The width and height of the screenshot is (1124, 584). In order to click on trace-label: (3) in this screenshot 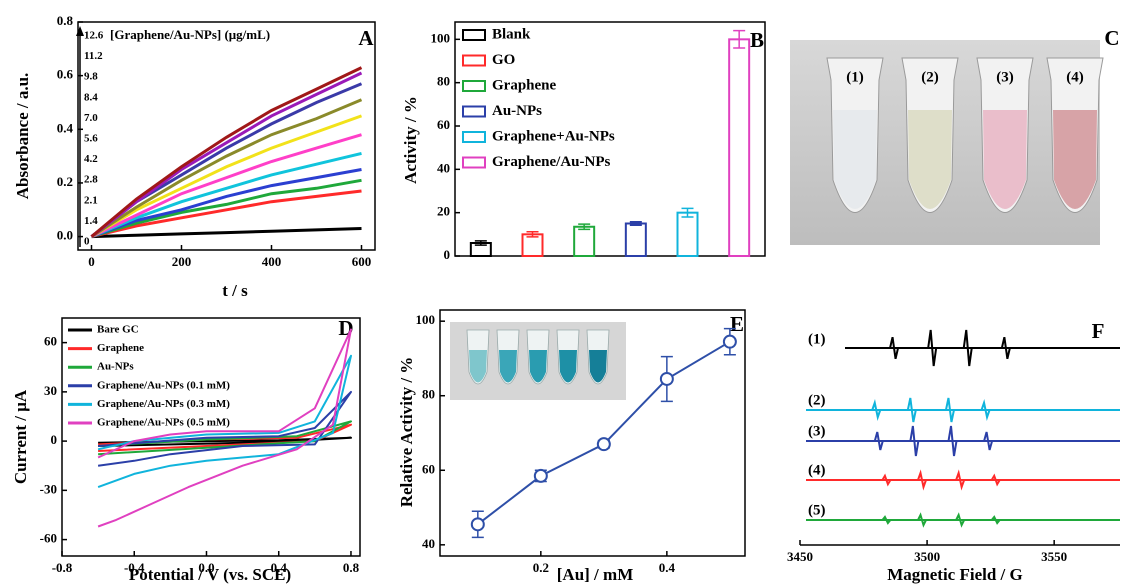, I will do `click(817, 431)`.